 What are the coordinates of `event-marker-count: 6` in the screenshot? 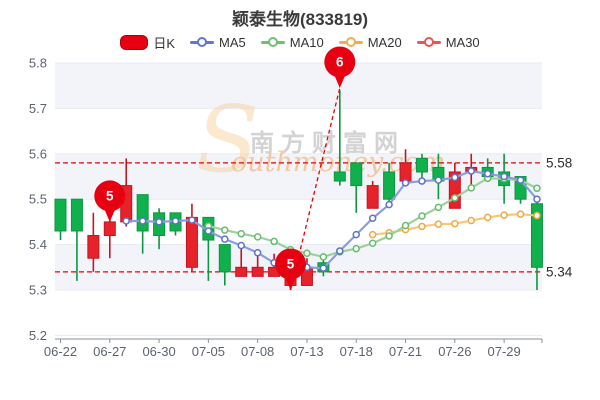 It's located at (340, 61).